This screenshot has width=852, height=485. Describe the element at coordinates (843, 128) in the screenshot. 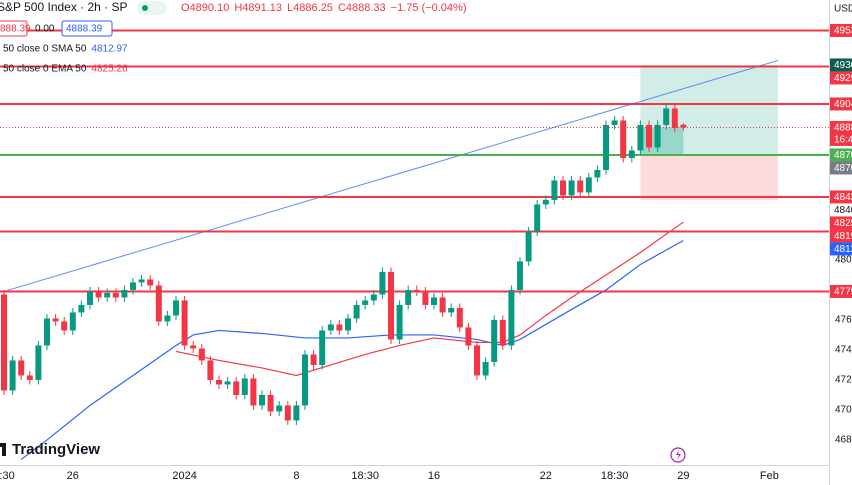

I see `price-badge-label: 4888` at that location.